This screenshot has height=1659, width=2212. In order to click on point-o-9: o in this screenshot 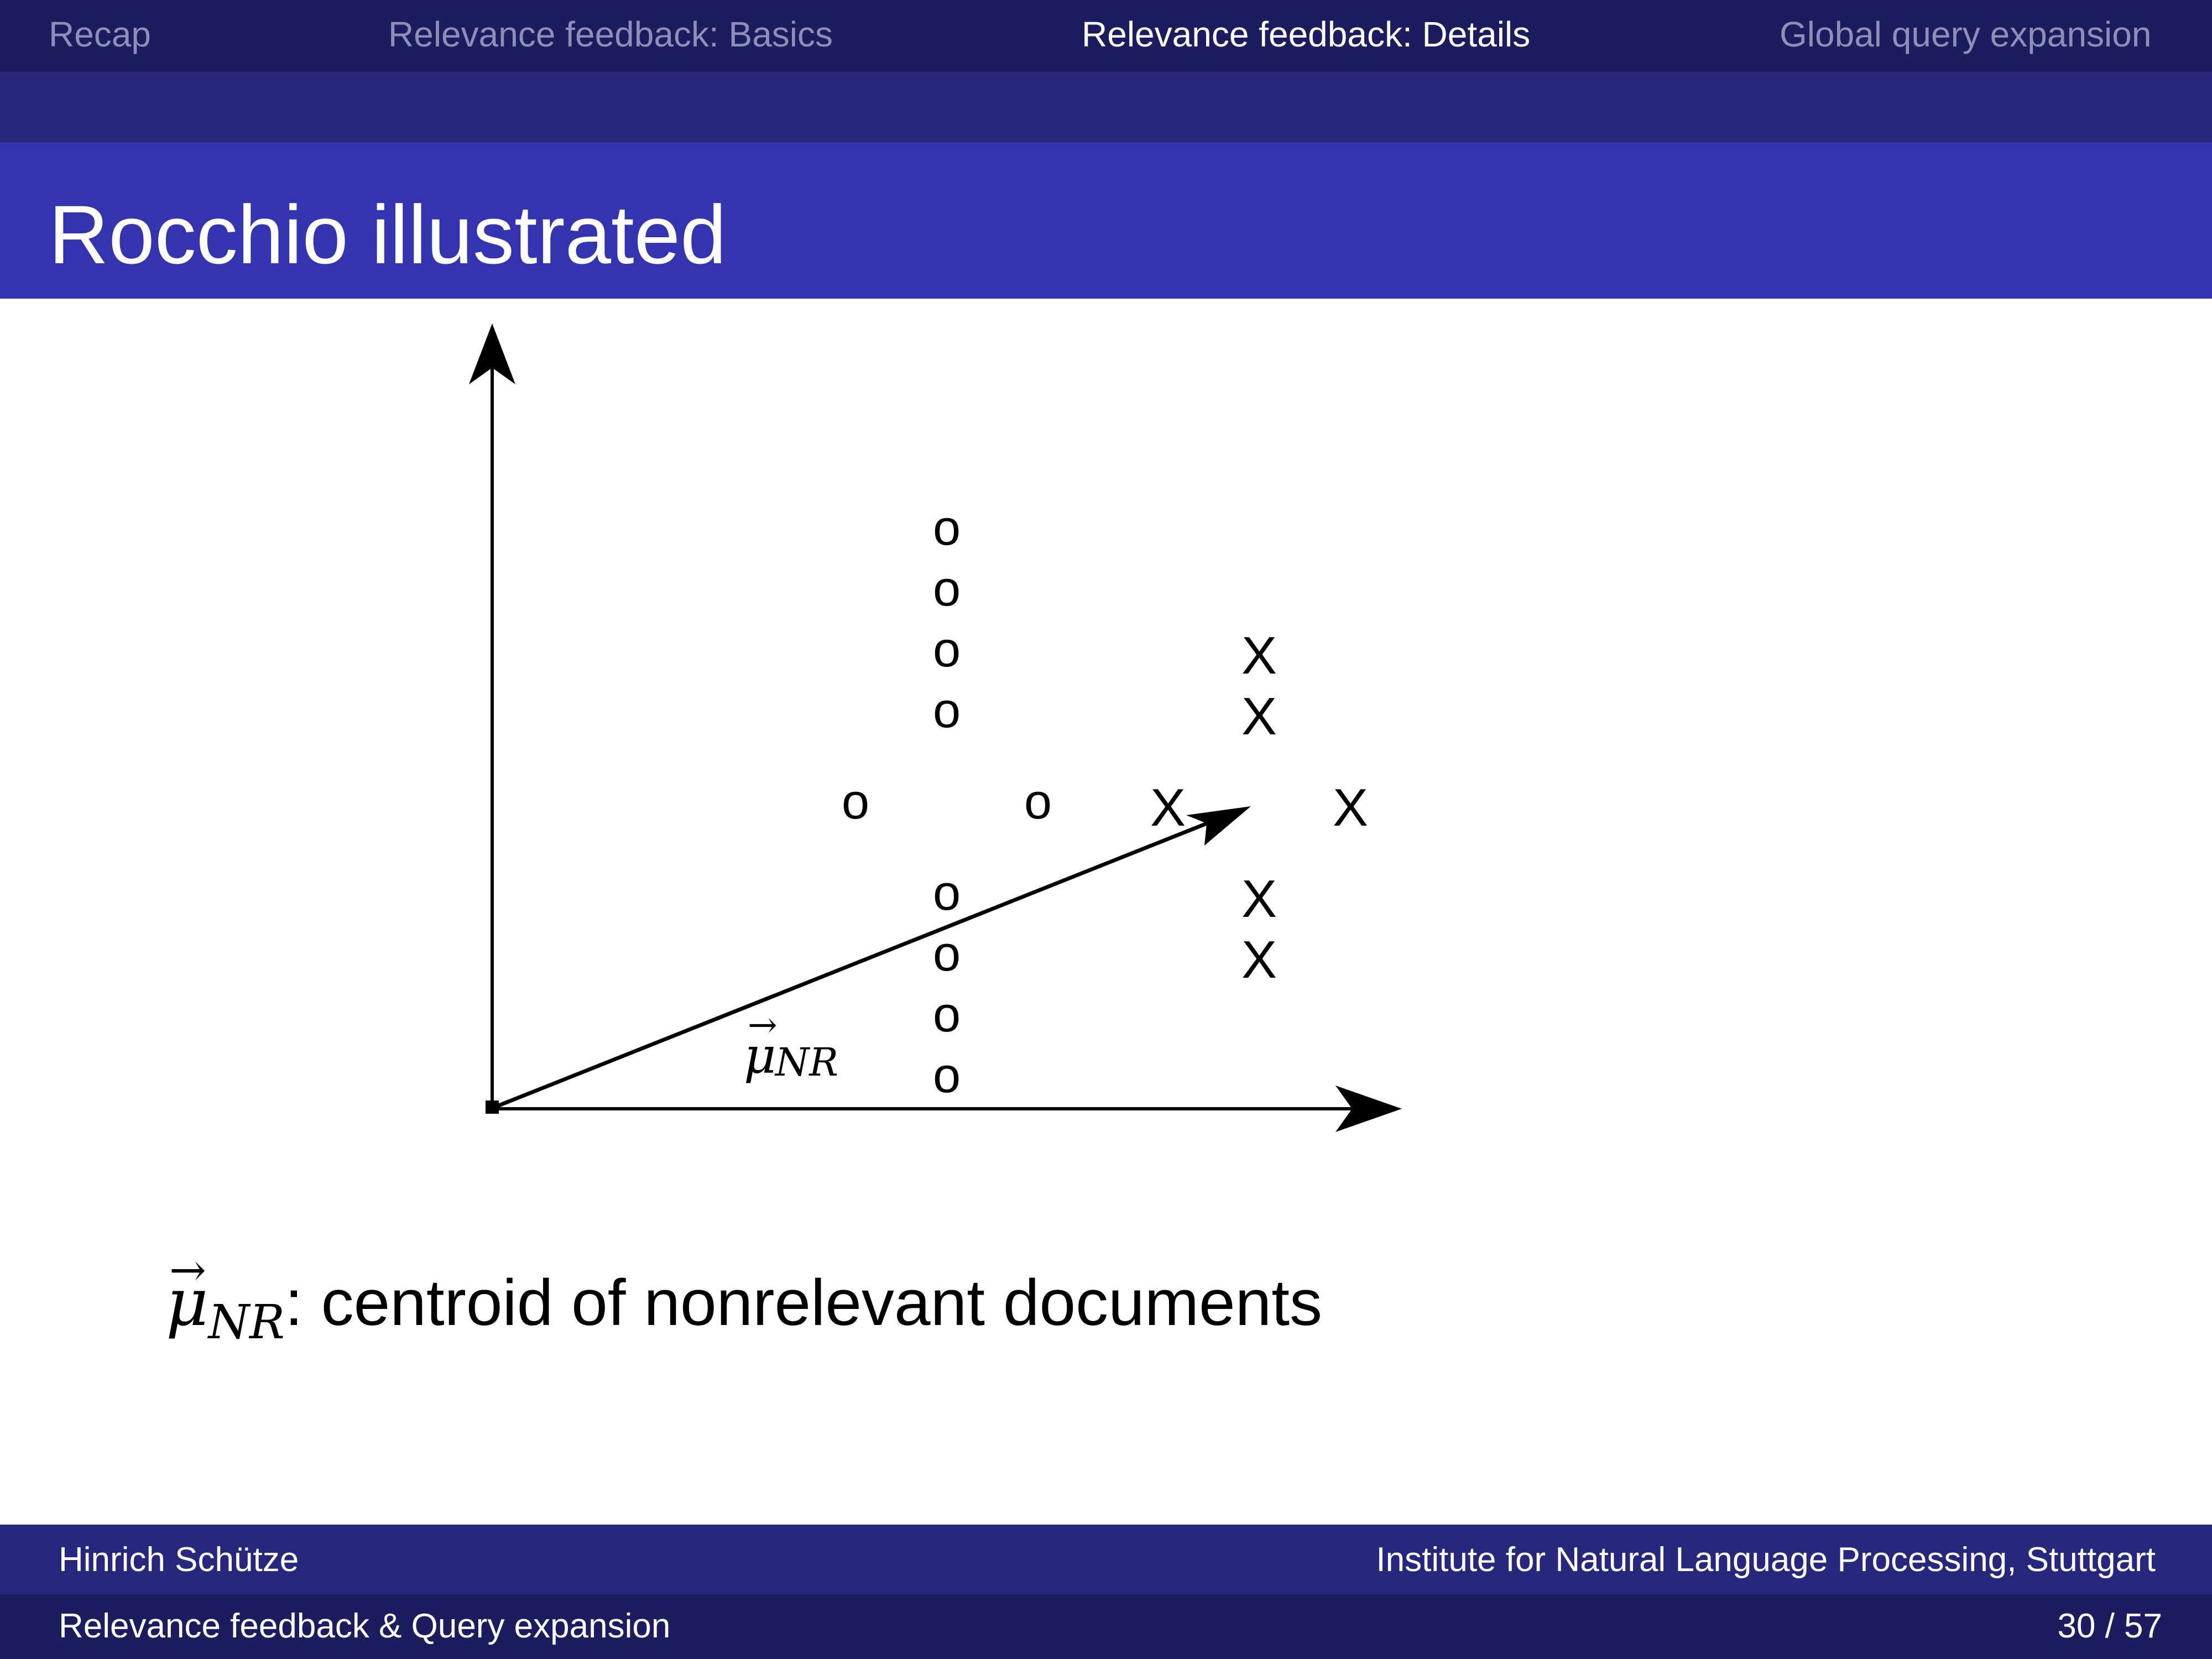, I will do `click(947, 1015)`.